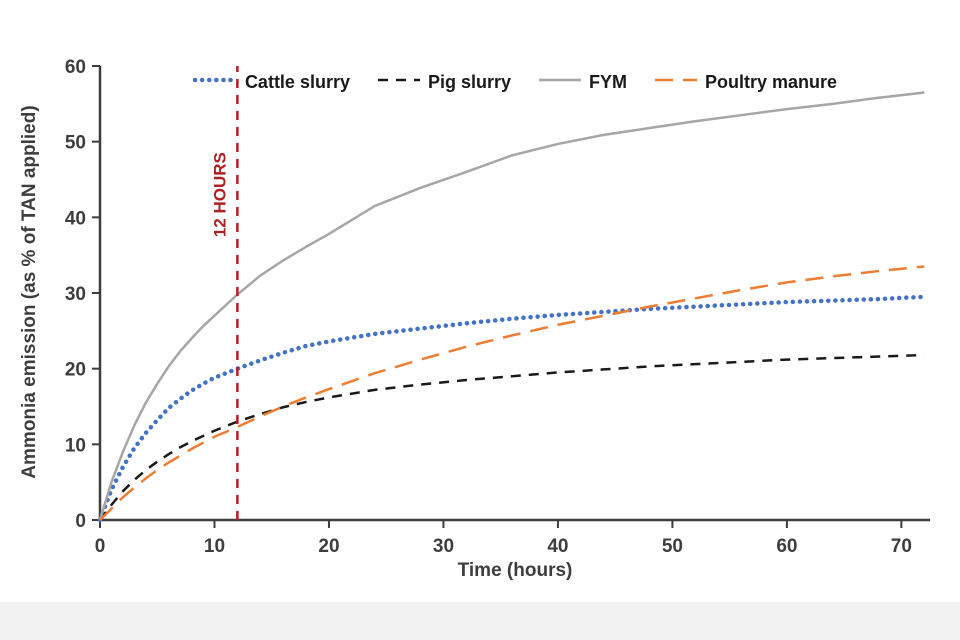 The height and width of the screenshot is (640, 960). Describe the element at coordinates (480, 621) in the screenshot. I see `footer-strip` at that location.